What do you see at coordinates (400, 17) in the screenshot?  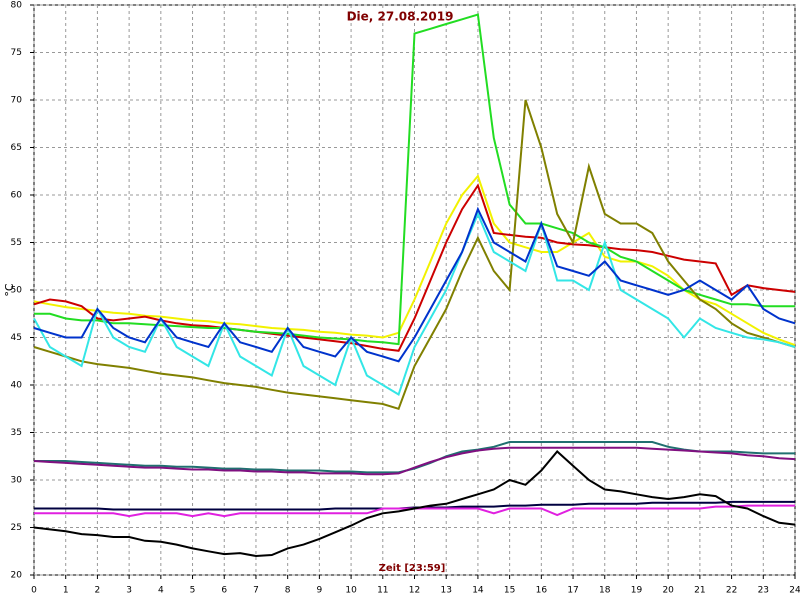 I see `chart-title: Die, 27.08.2019` at bounding box center [400, 17].